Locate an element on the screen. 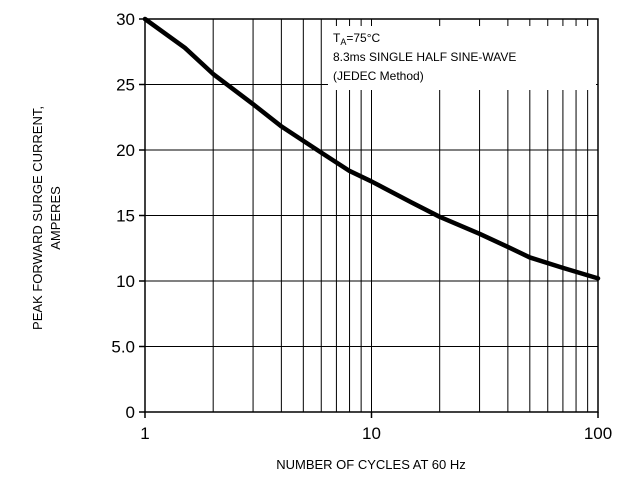 The height and width of the screenshot is (482, 631). y-tick-label: 20 is located at coordinates (125, 150).